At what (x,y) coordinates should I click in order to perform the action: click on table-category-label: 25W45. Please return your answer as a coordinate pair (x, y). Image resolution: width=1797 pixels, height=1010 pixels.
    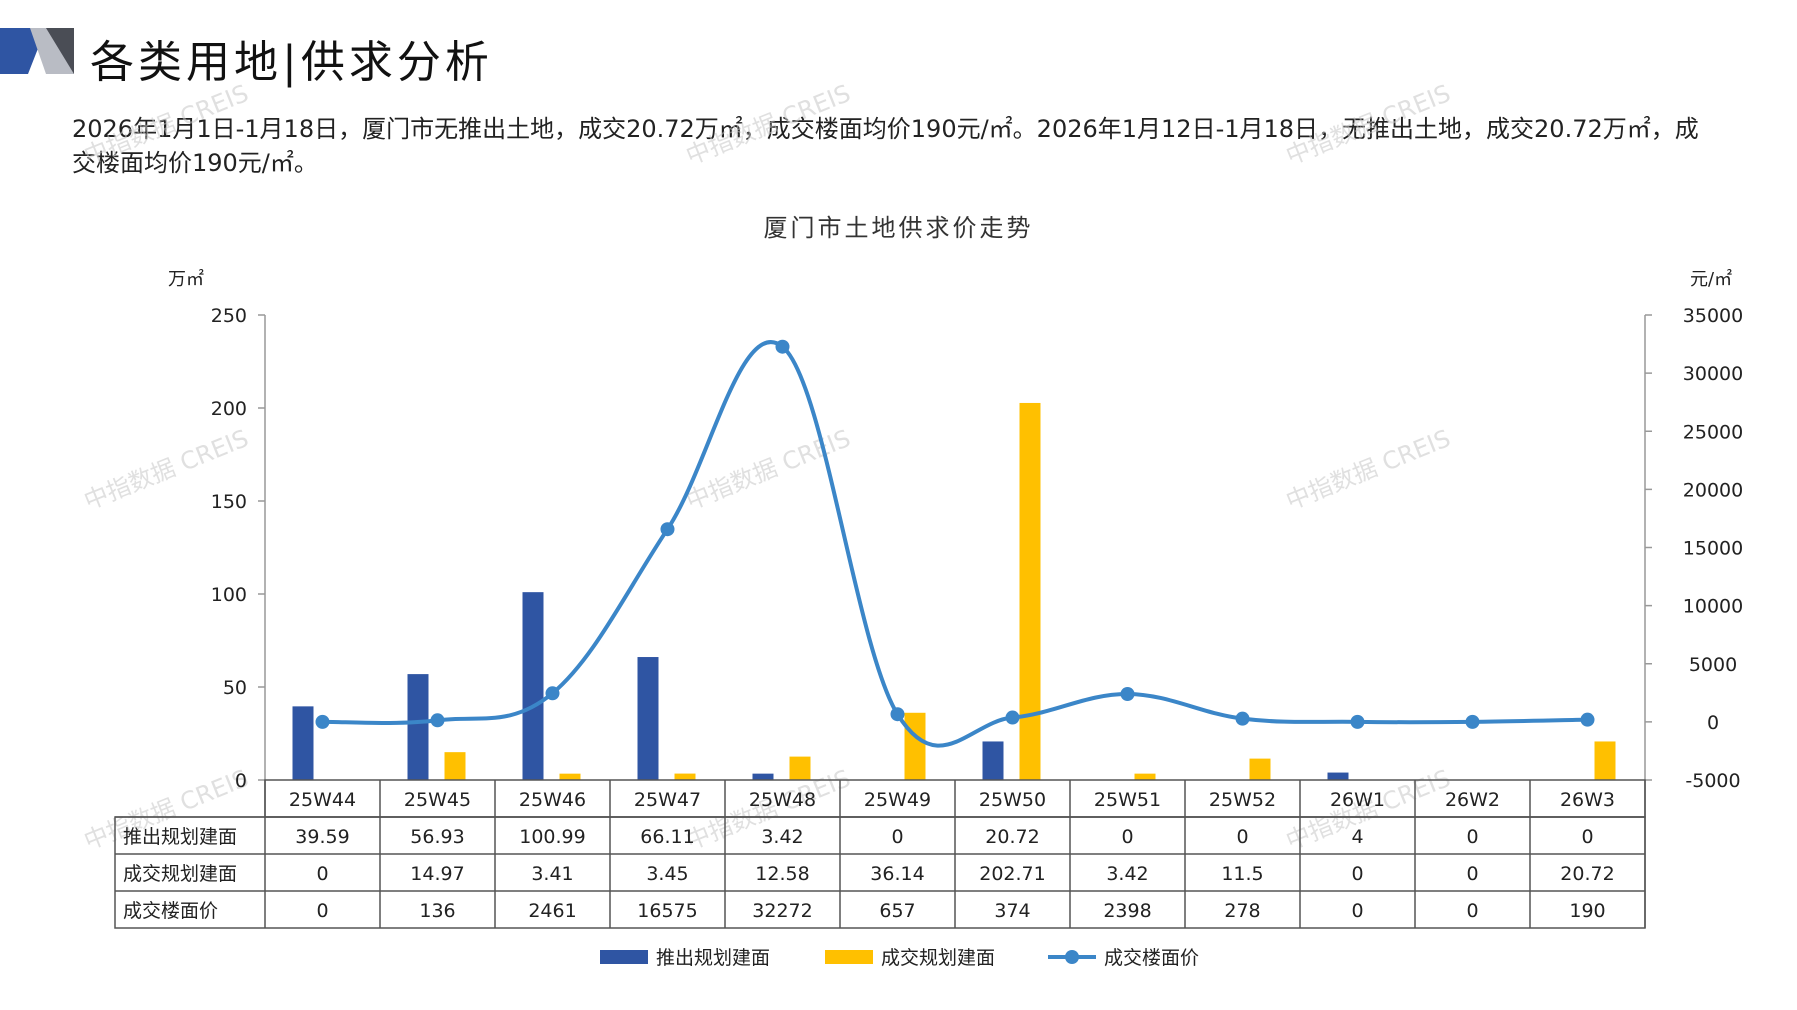
    Looking at the image, I should click on (437, 800).